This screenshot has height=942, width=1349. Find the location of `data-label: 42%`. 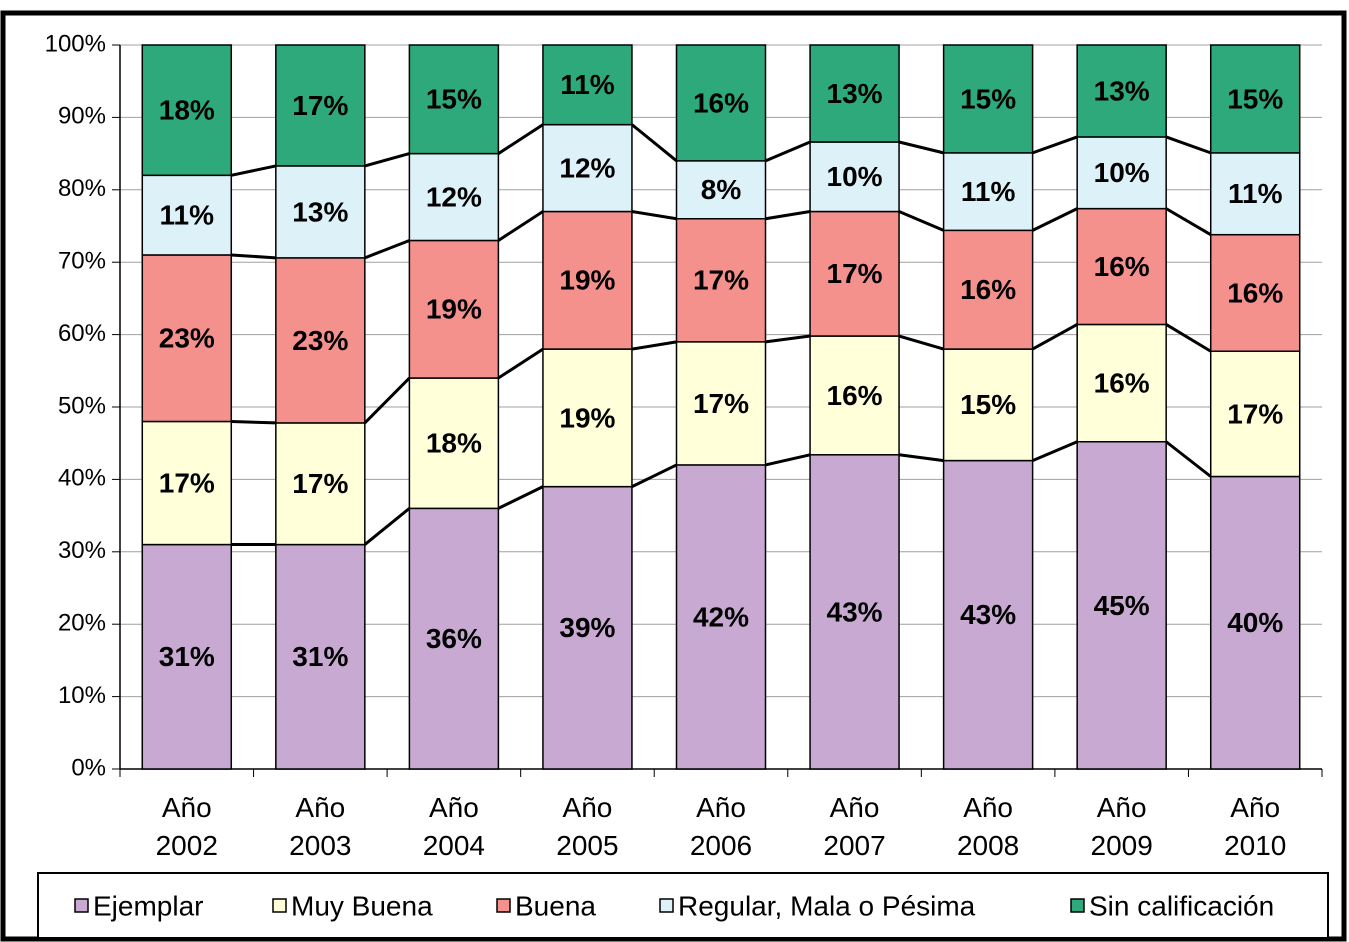

data-label: 42% is located at coordinates (721, 616).